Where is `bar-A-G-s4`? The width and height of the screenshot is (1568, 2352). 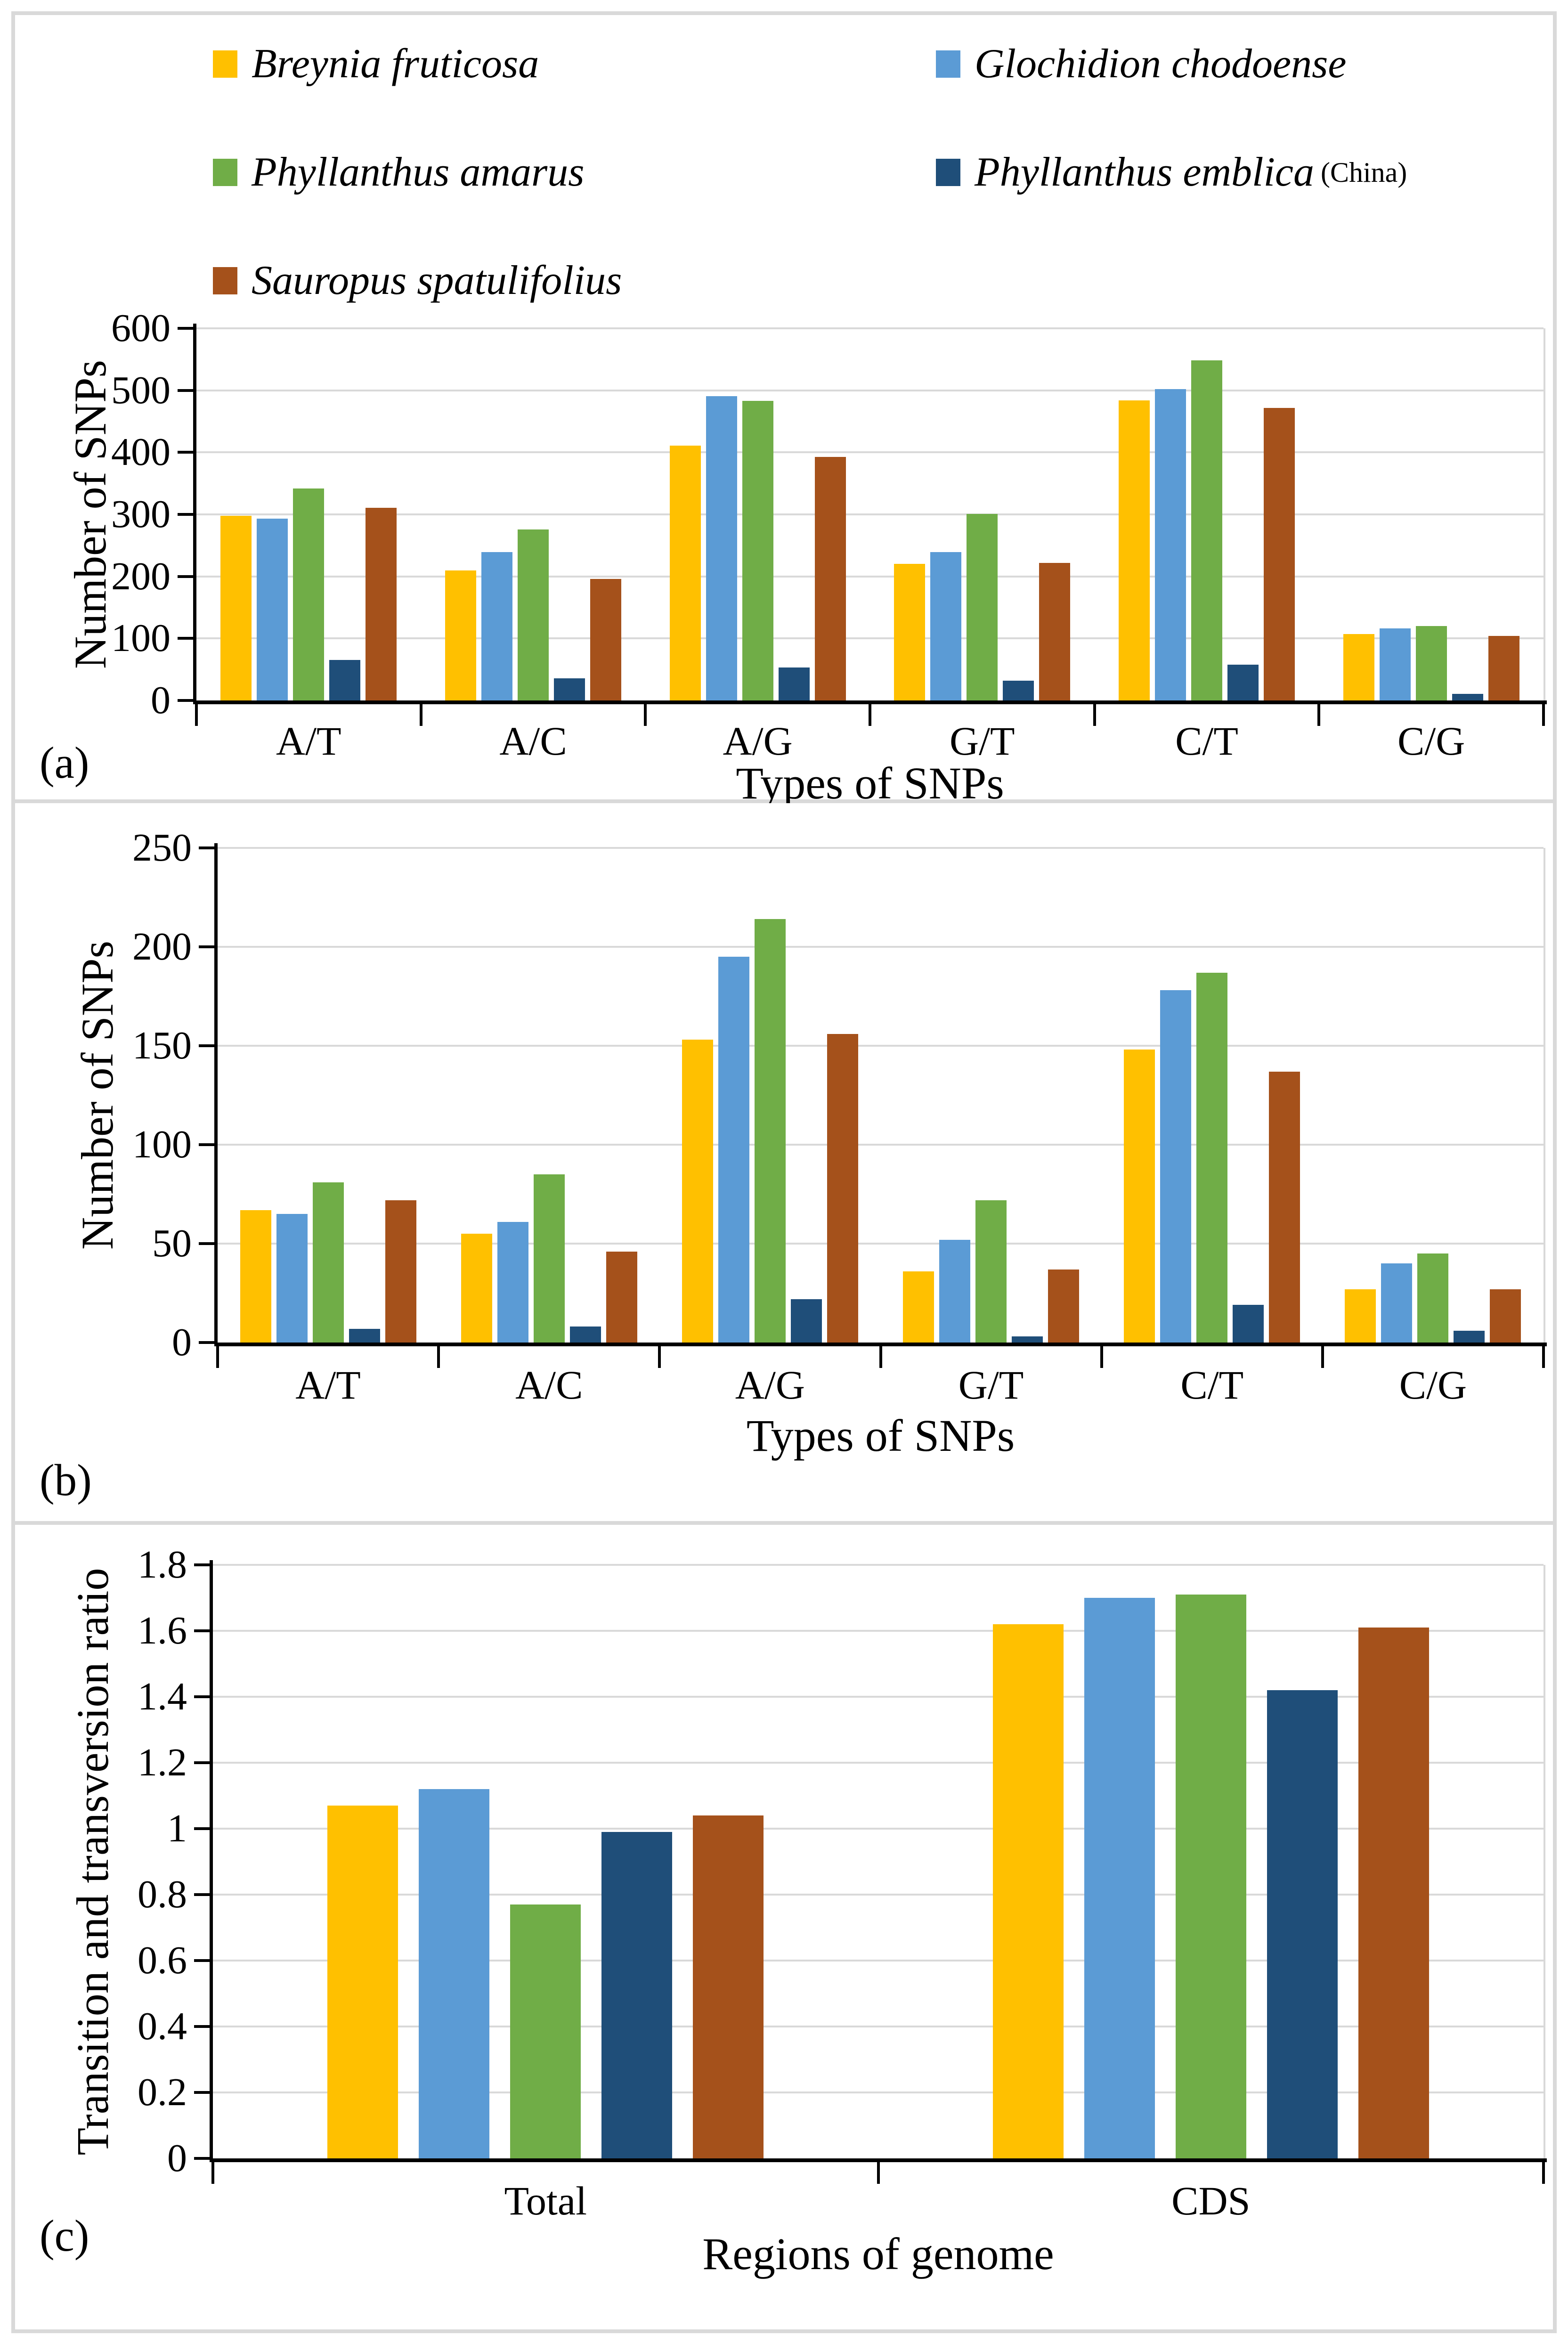
bar-A-G-s4 is located at coordinates (830, 578).